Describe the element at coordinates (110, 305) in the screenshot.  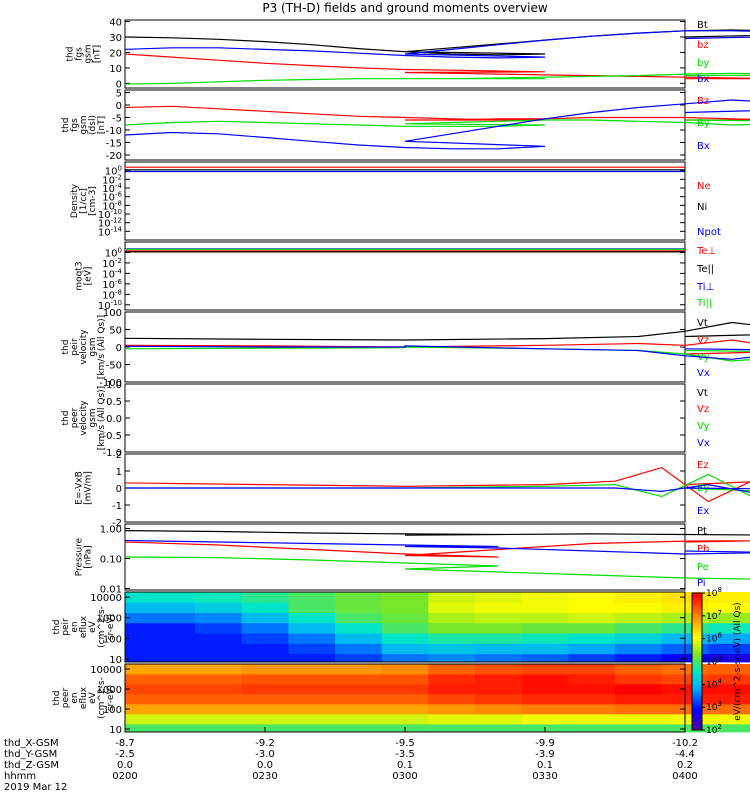
I see `y-tick-label: 10-10` at that location.